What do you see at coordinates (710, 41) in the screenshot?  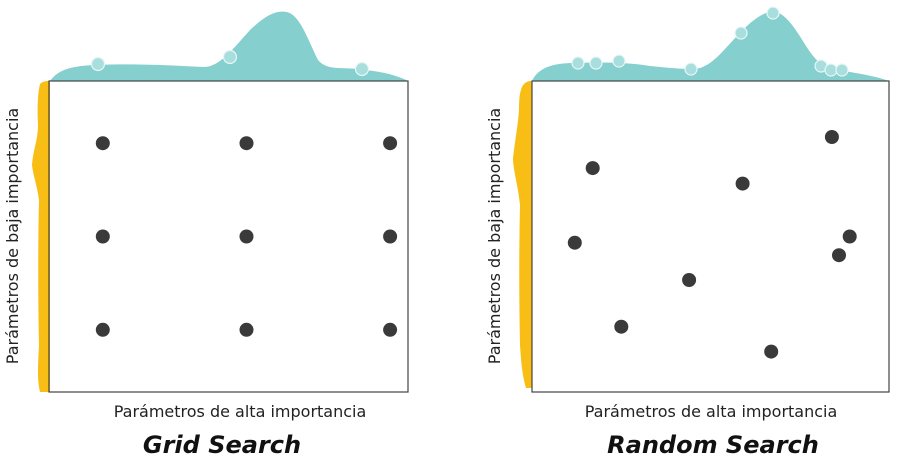 I see `random-marginal-ticks` at bounding box center [710, 41].